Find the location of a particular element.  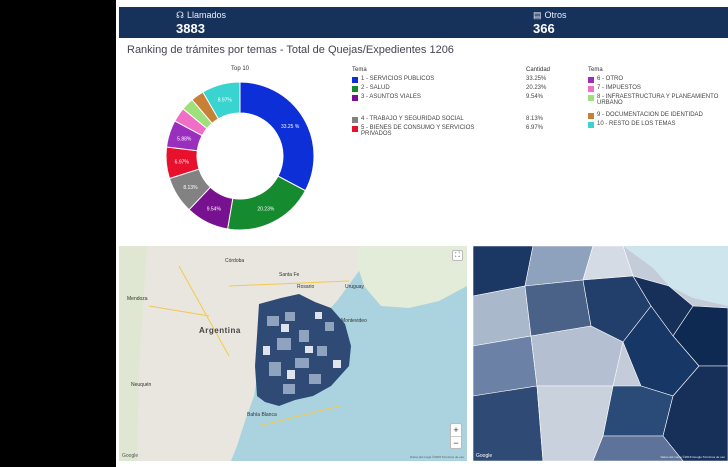

legend-label: 1 - SERVICIOS PUBLICOS is located at coordinates (398, 79).